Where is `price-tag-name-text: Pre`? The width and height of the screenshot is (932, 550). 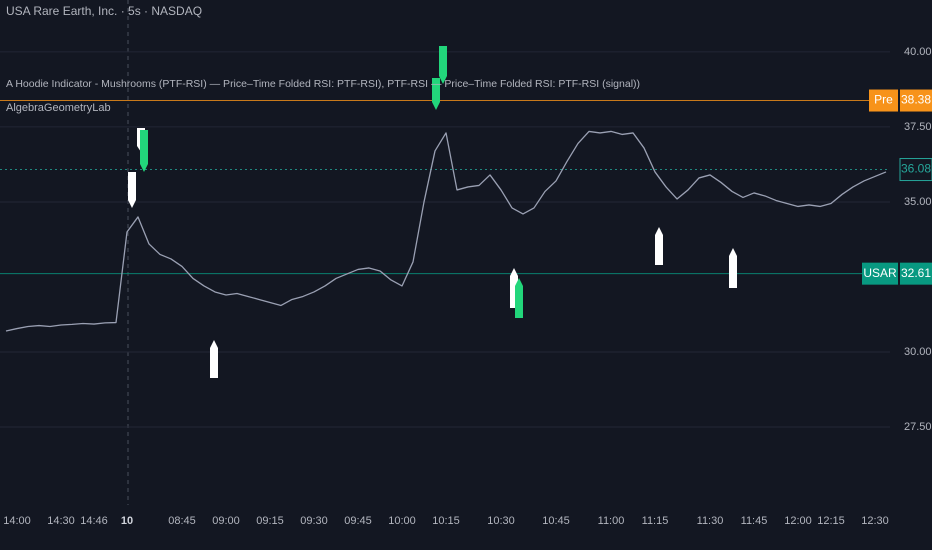 price-tag-name-text: Pre is located at coordinates (883, 100).